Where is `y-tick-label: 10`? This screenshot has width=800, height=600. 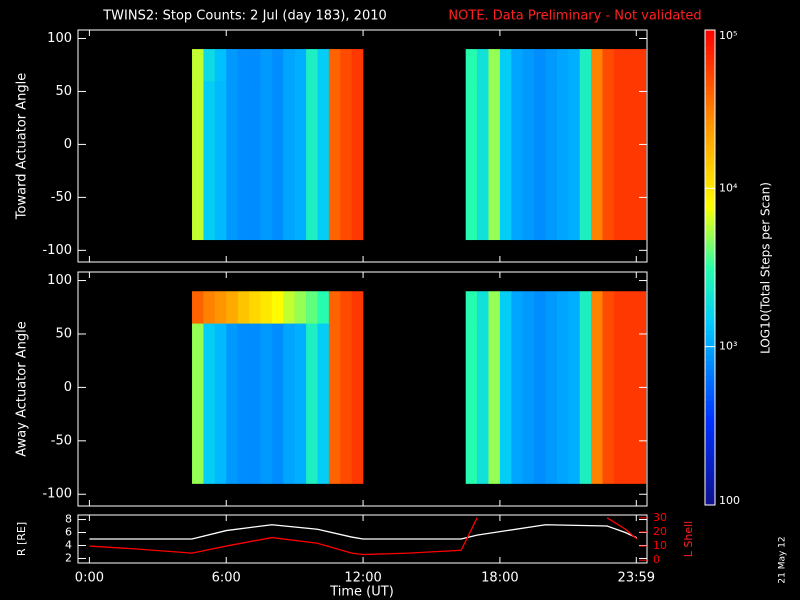
y-tick-label: 10 is located at coordinates (660, 545).